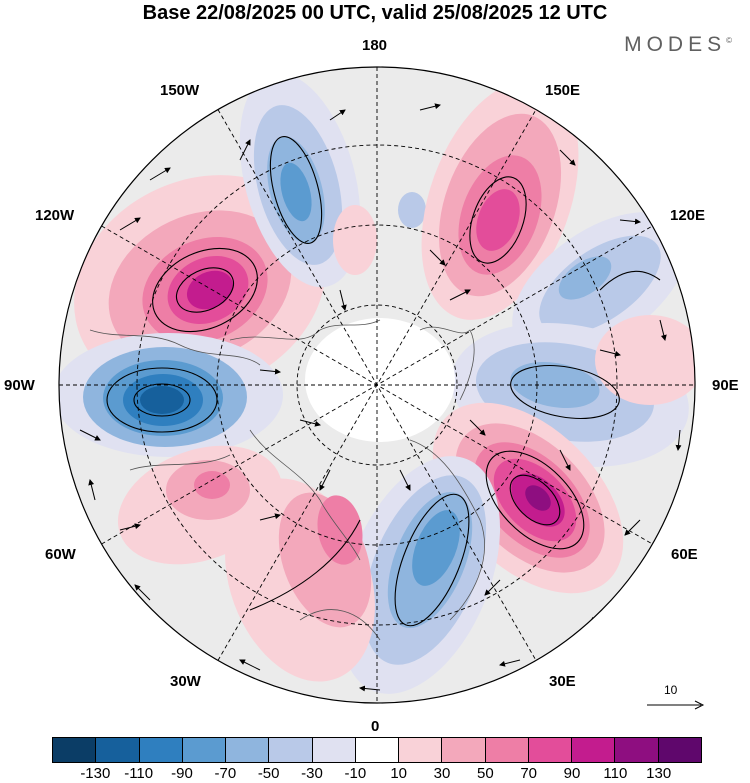 This screenshot has height=783, width=750. Describe the element at coordinates (355, 773) in the screenshot. I see `colorbar-tick-label: -10` at that location.